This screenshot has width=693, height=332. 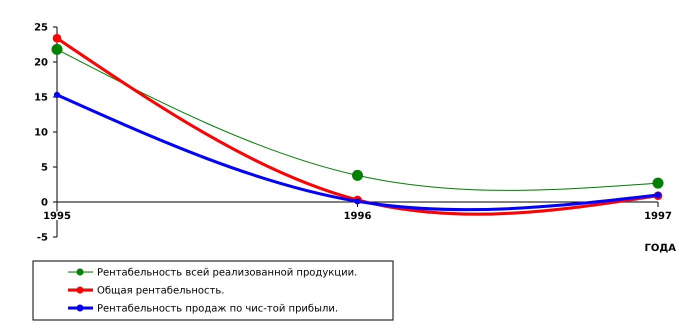 I want to click on y-tick-label: 0, so click(x=44, y=203).